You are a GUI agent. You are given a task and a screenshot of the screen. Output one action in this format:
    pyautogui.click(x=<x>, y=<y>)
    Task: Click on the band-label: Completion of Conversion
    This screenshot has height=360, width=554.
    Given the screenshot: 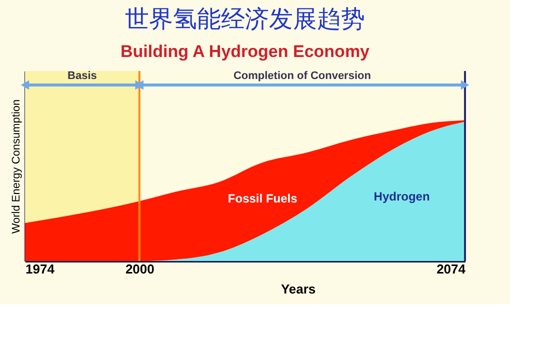 What is the action you would take?
    pyautogui.click(x=302, y=76)
    